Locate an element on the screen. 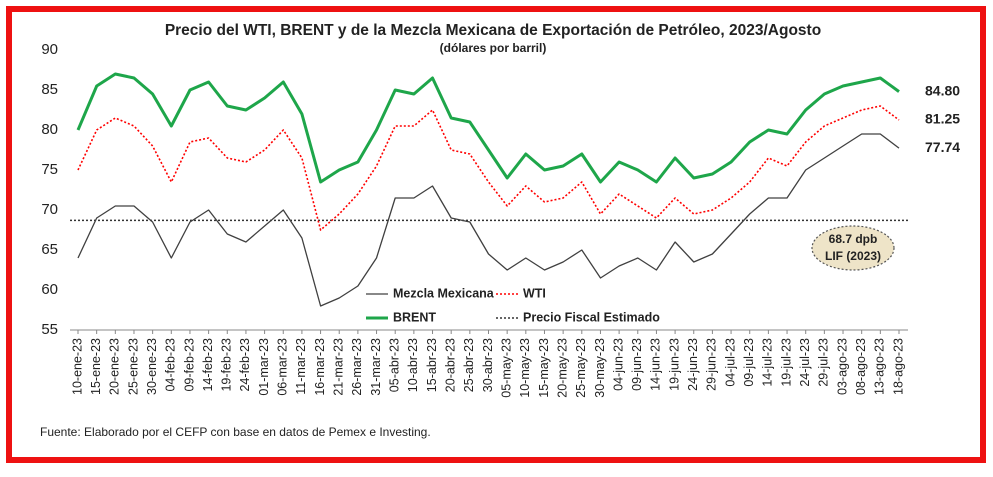 The height and width of the screenshot is (477, 993). value-label: 77.74 is located at coordinates (942, 147).